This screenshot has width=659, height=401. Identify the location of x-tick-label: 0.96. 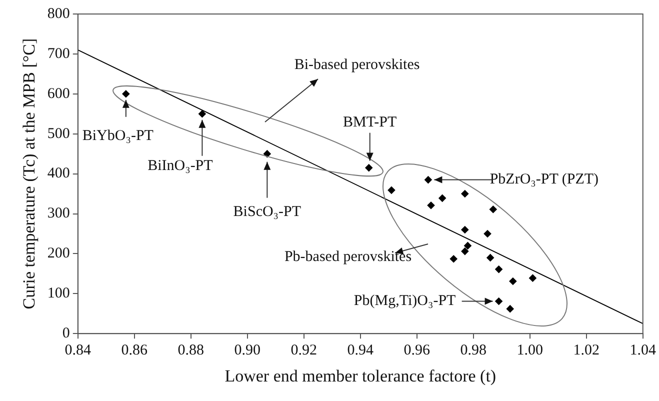
(417, 350).